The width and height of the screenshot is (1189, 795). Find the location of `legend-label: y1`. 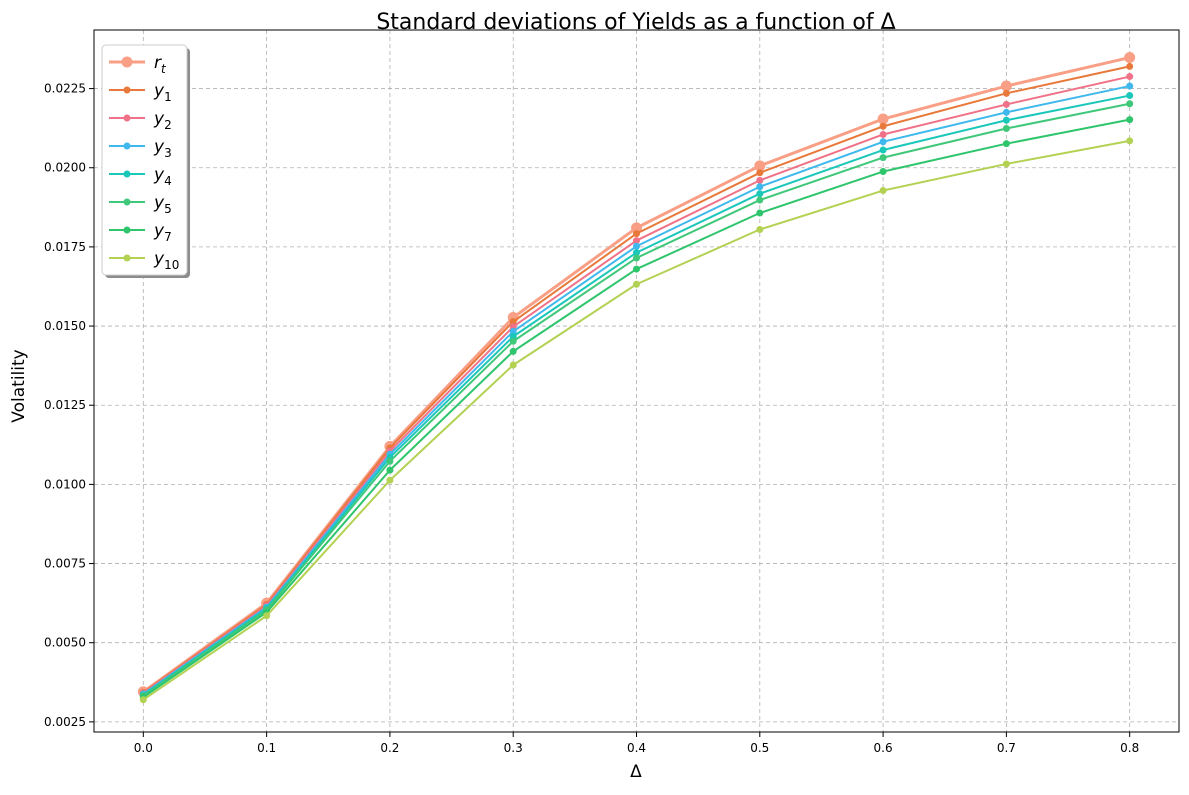

legend-label: y1 is located at coordinates (162, 92).